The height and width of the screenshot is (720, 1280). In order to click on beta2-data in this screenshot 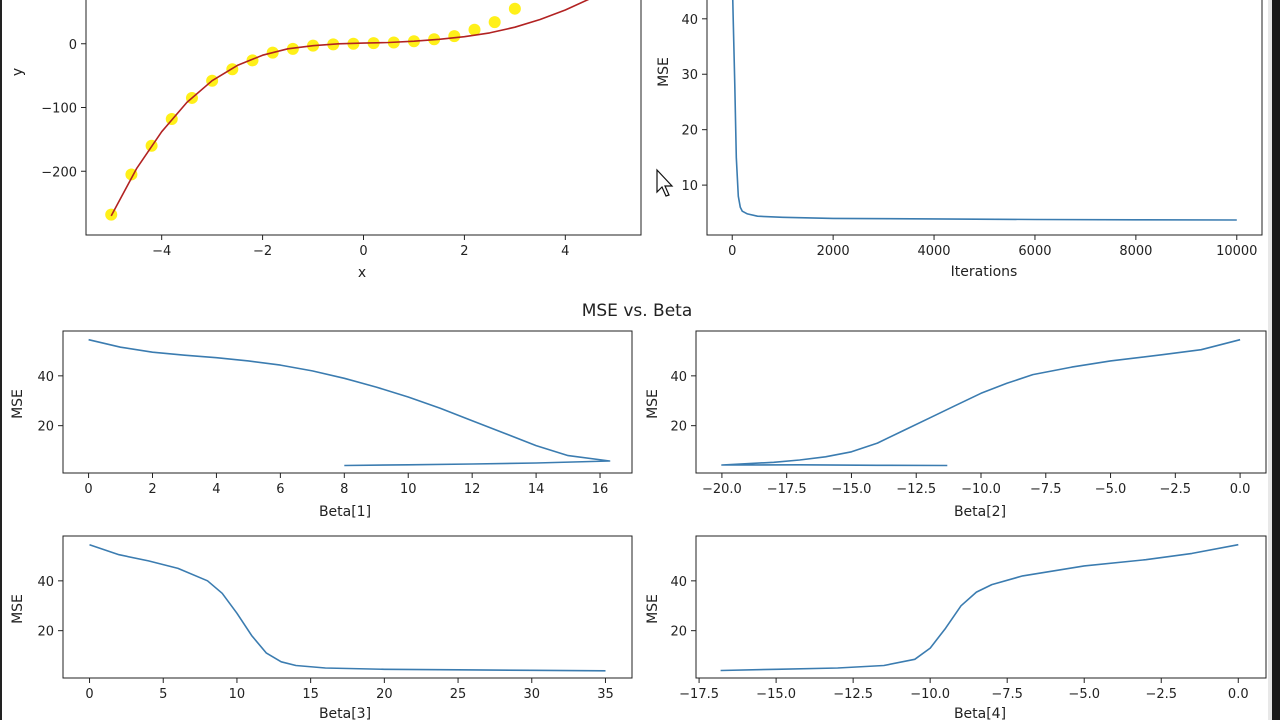, I will do `click(981, 402)`.